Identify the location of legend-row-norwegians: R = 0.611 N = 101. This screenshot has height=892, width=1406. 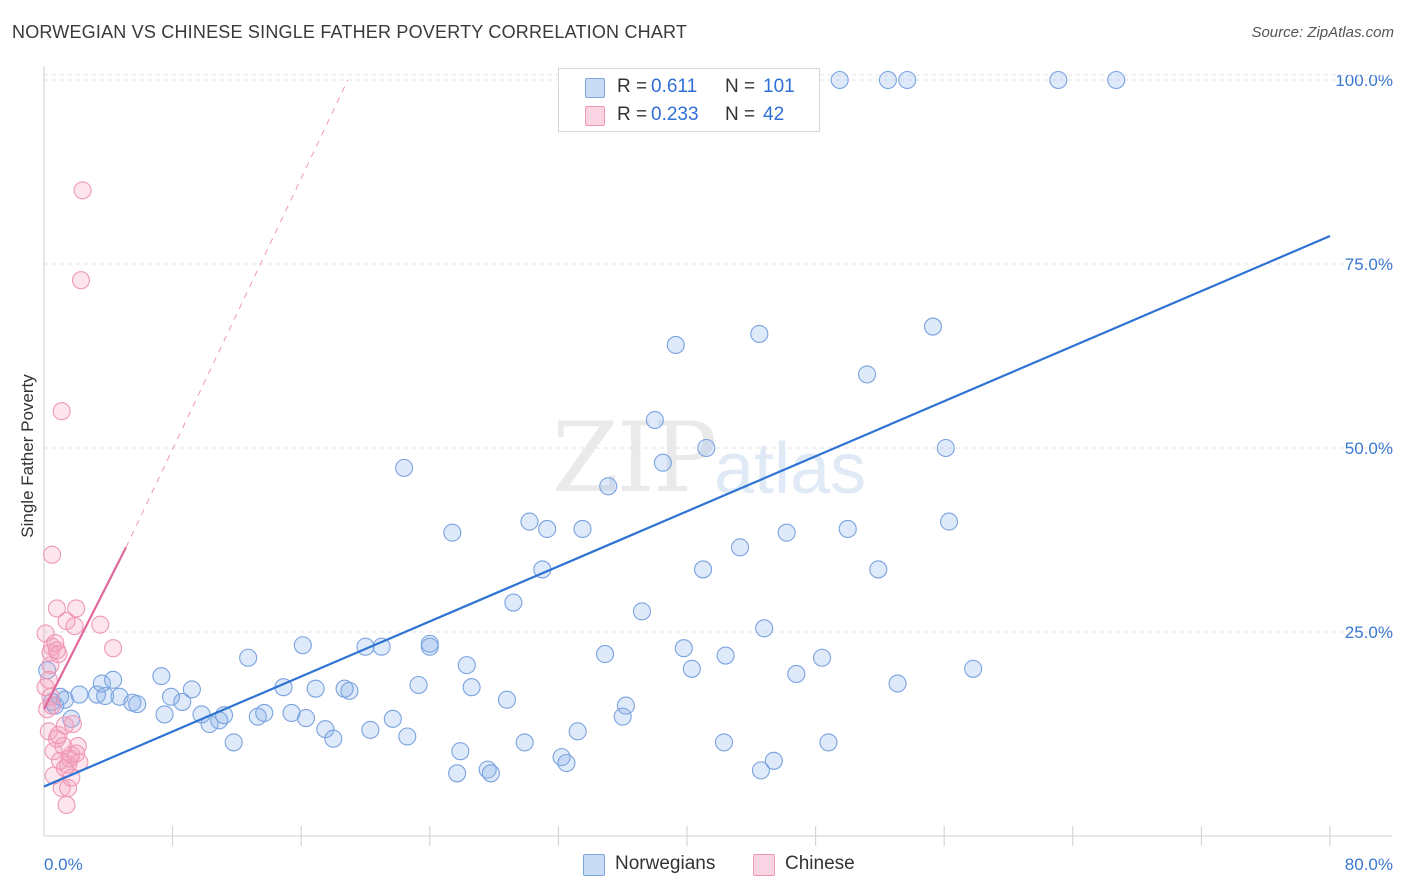
(689, 87).